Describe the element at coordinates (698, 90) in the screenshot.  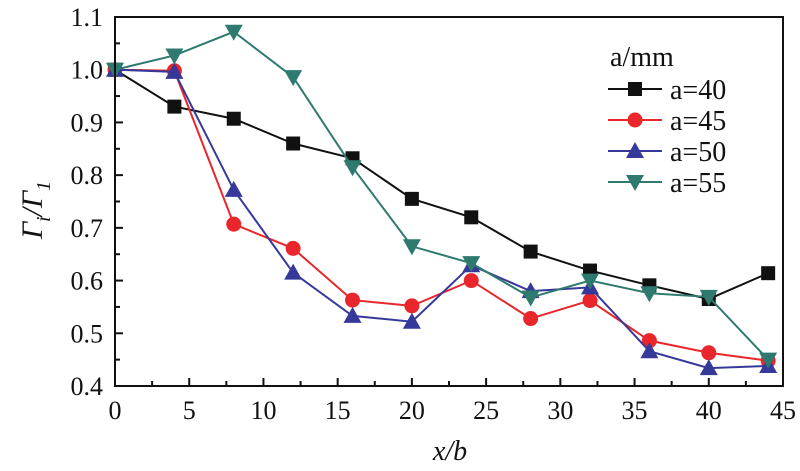
I see `legend-label: a=40` at that location.